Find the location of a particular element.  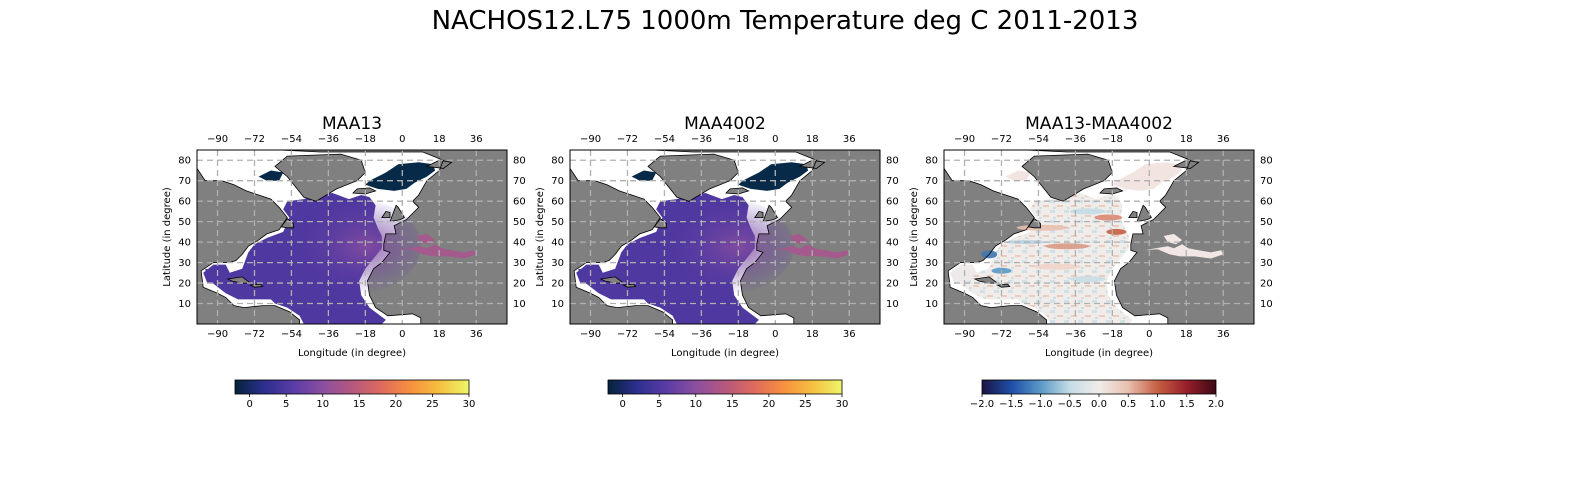

lat-tick-label-left: 30 is located at coordinates (557, 263).